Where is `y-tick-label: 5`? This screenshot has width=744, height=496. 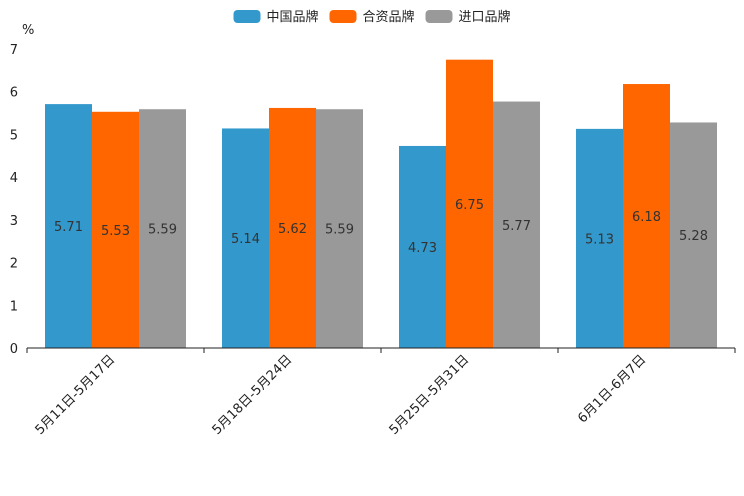 y-tick-label: 5 is located at coordinates (14, 135).